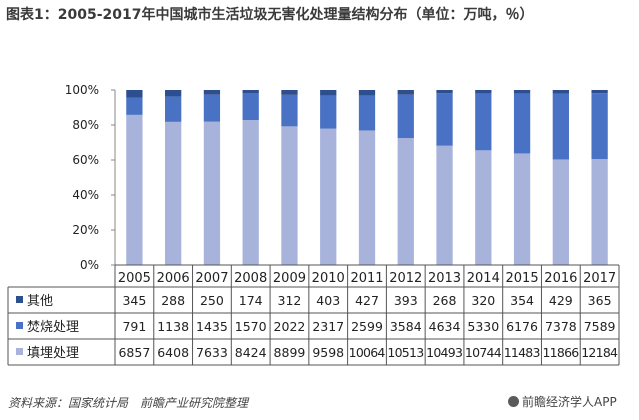  What do you see at coordinates (328, 300) in the screenshot?
I see `data-label: 403` at bounding box center [328, 300].